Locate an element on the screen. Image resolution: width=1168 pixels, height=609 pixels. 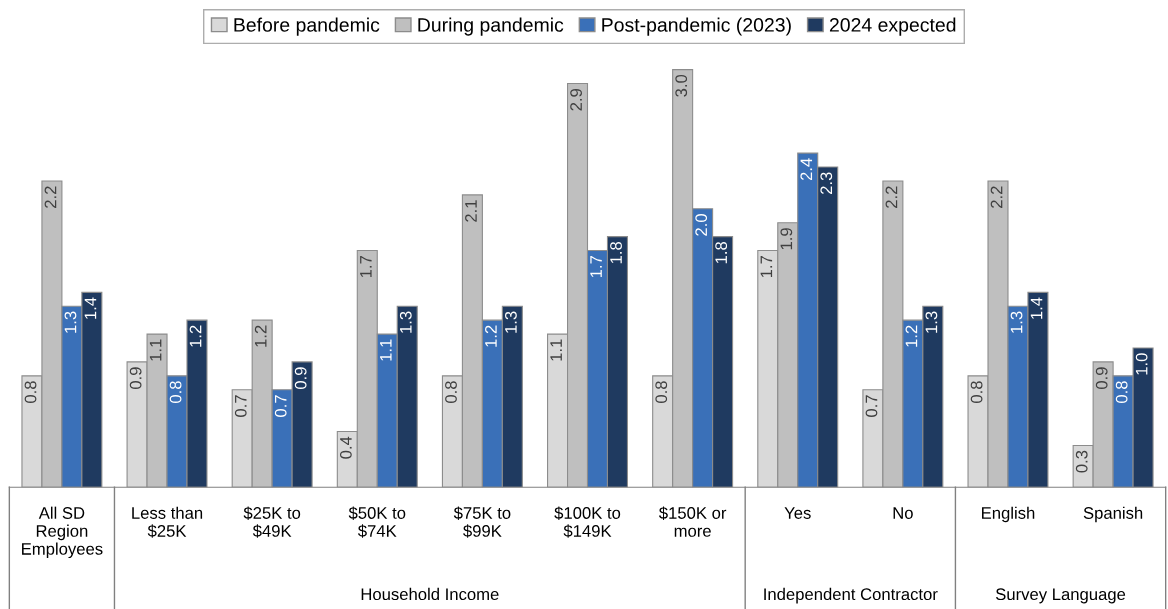
x-tick-label: $25K to $49K is located at coordinates (272, 522).